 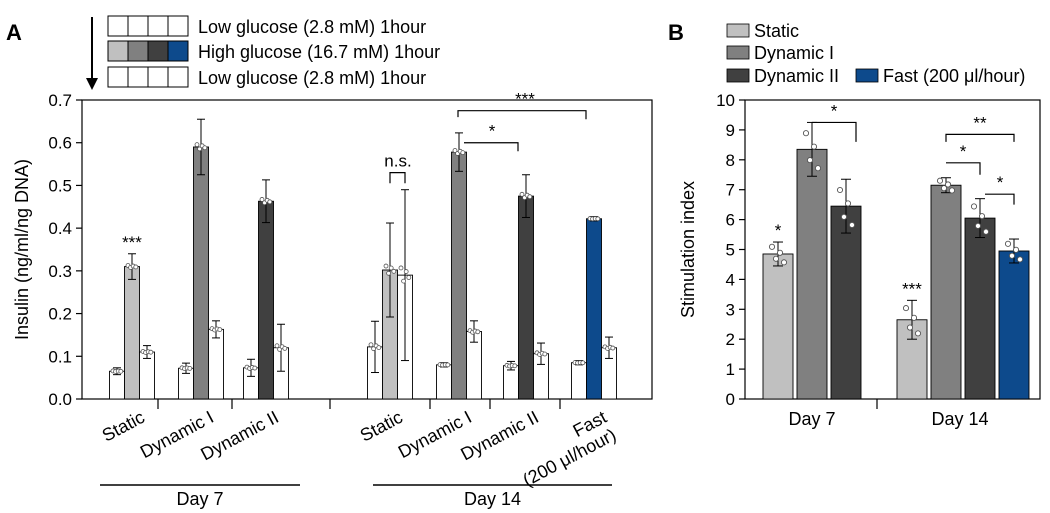 What do you see at coordinates (569, 458) in the screenshot?
I see `chart-a-category-label: (200 μl/hour)` at bounding box center [569, 458].